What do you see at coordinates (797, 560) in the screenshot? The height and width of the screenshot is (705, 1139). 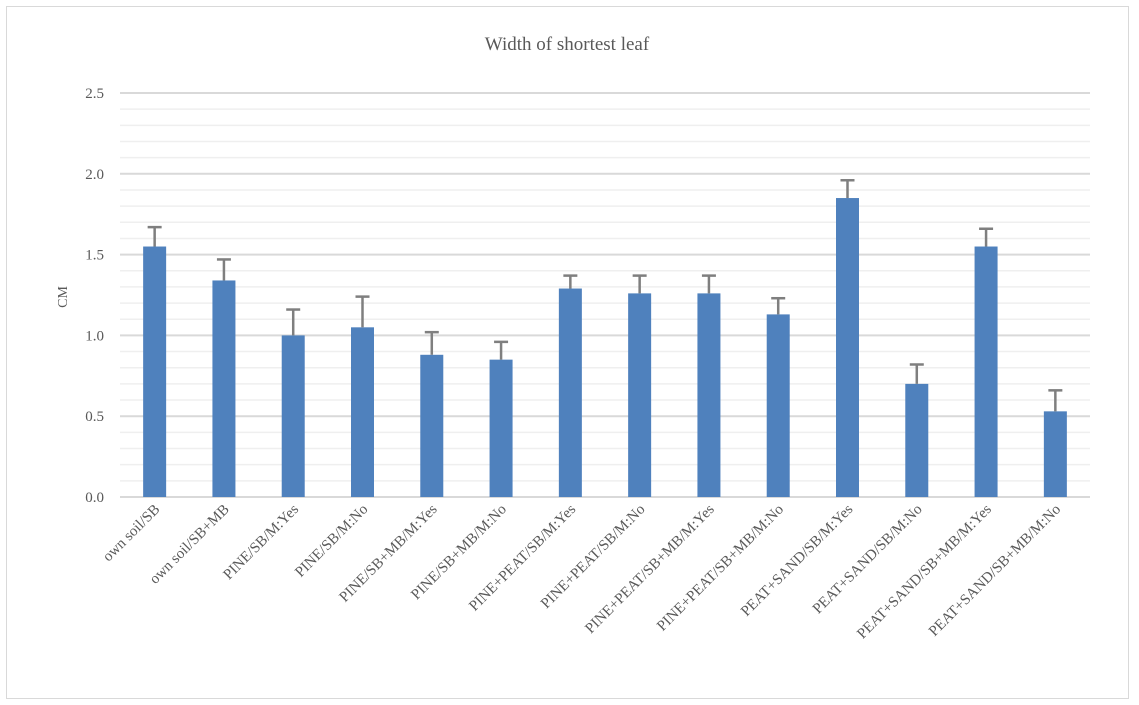 I see `x-tick-label: PEAT+SAND/SB/M:Yes` at bounding box center [797, 560].